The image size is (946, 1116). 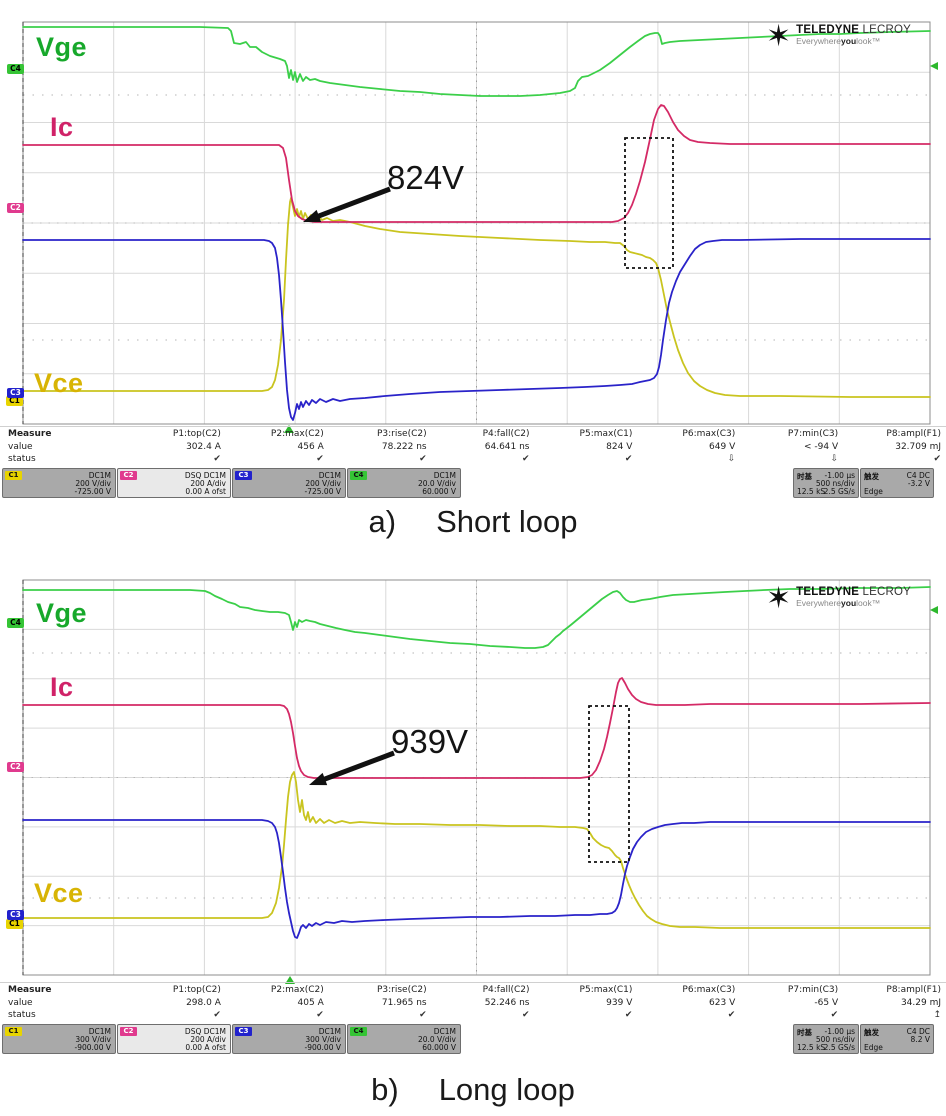 What do you see at coordinates (297, 1002) in the screenshot?
I see `measure-column-p2: P2:max(C2) 405 A ✔` at bounding box center [297, 1002].